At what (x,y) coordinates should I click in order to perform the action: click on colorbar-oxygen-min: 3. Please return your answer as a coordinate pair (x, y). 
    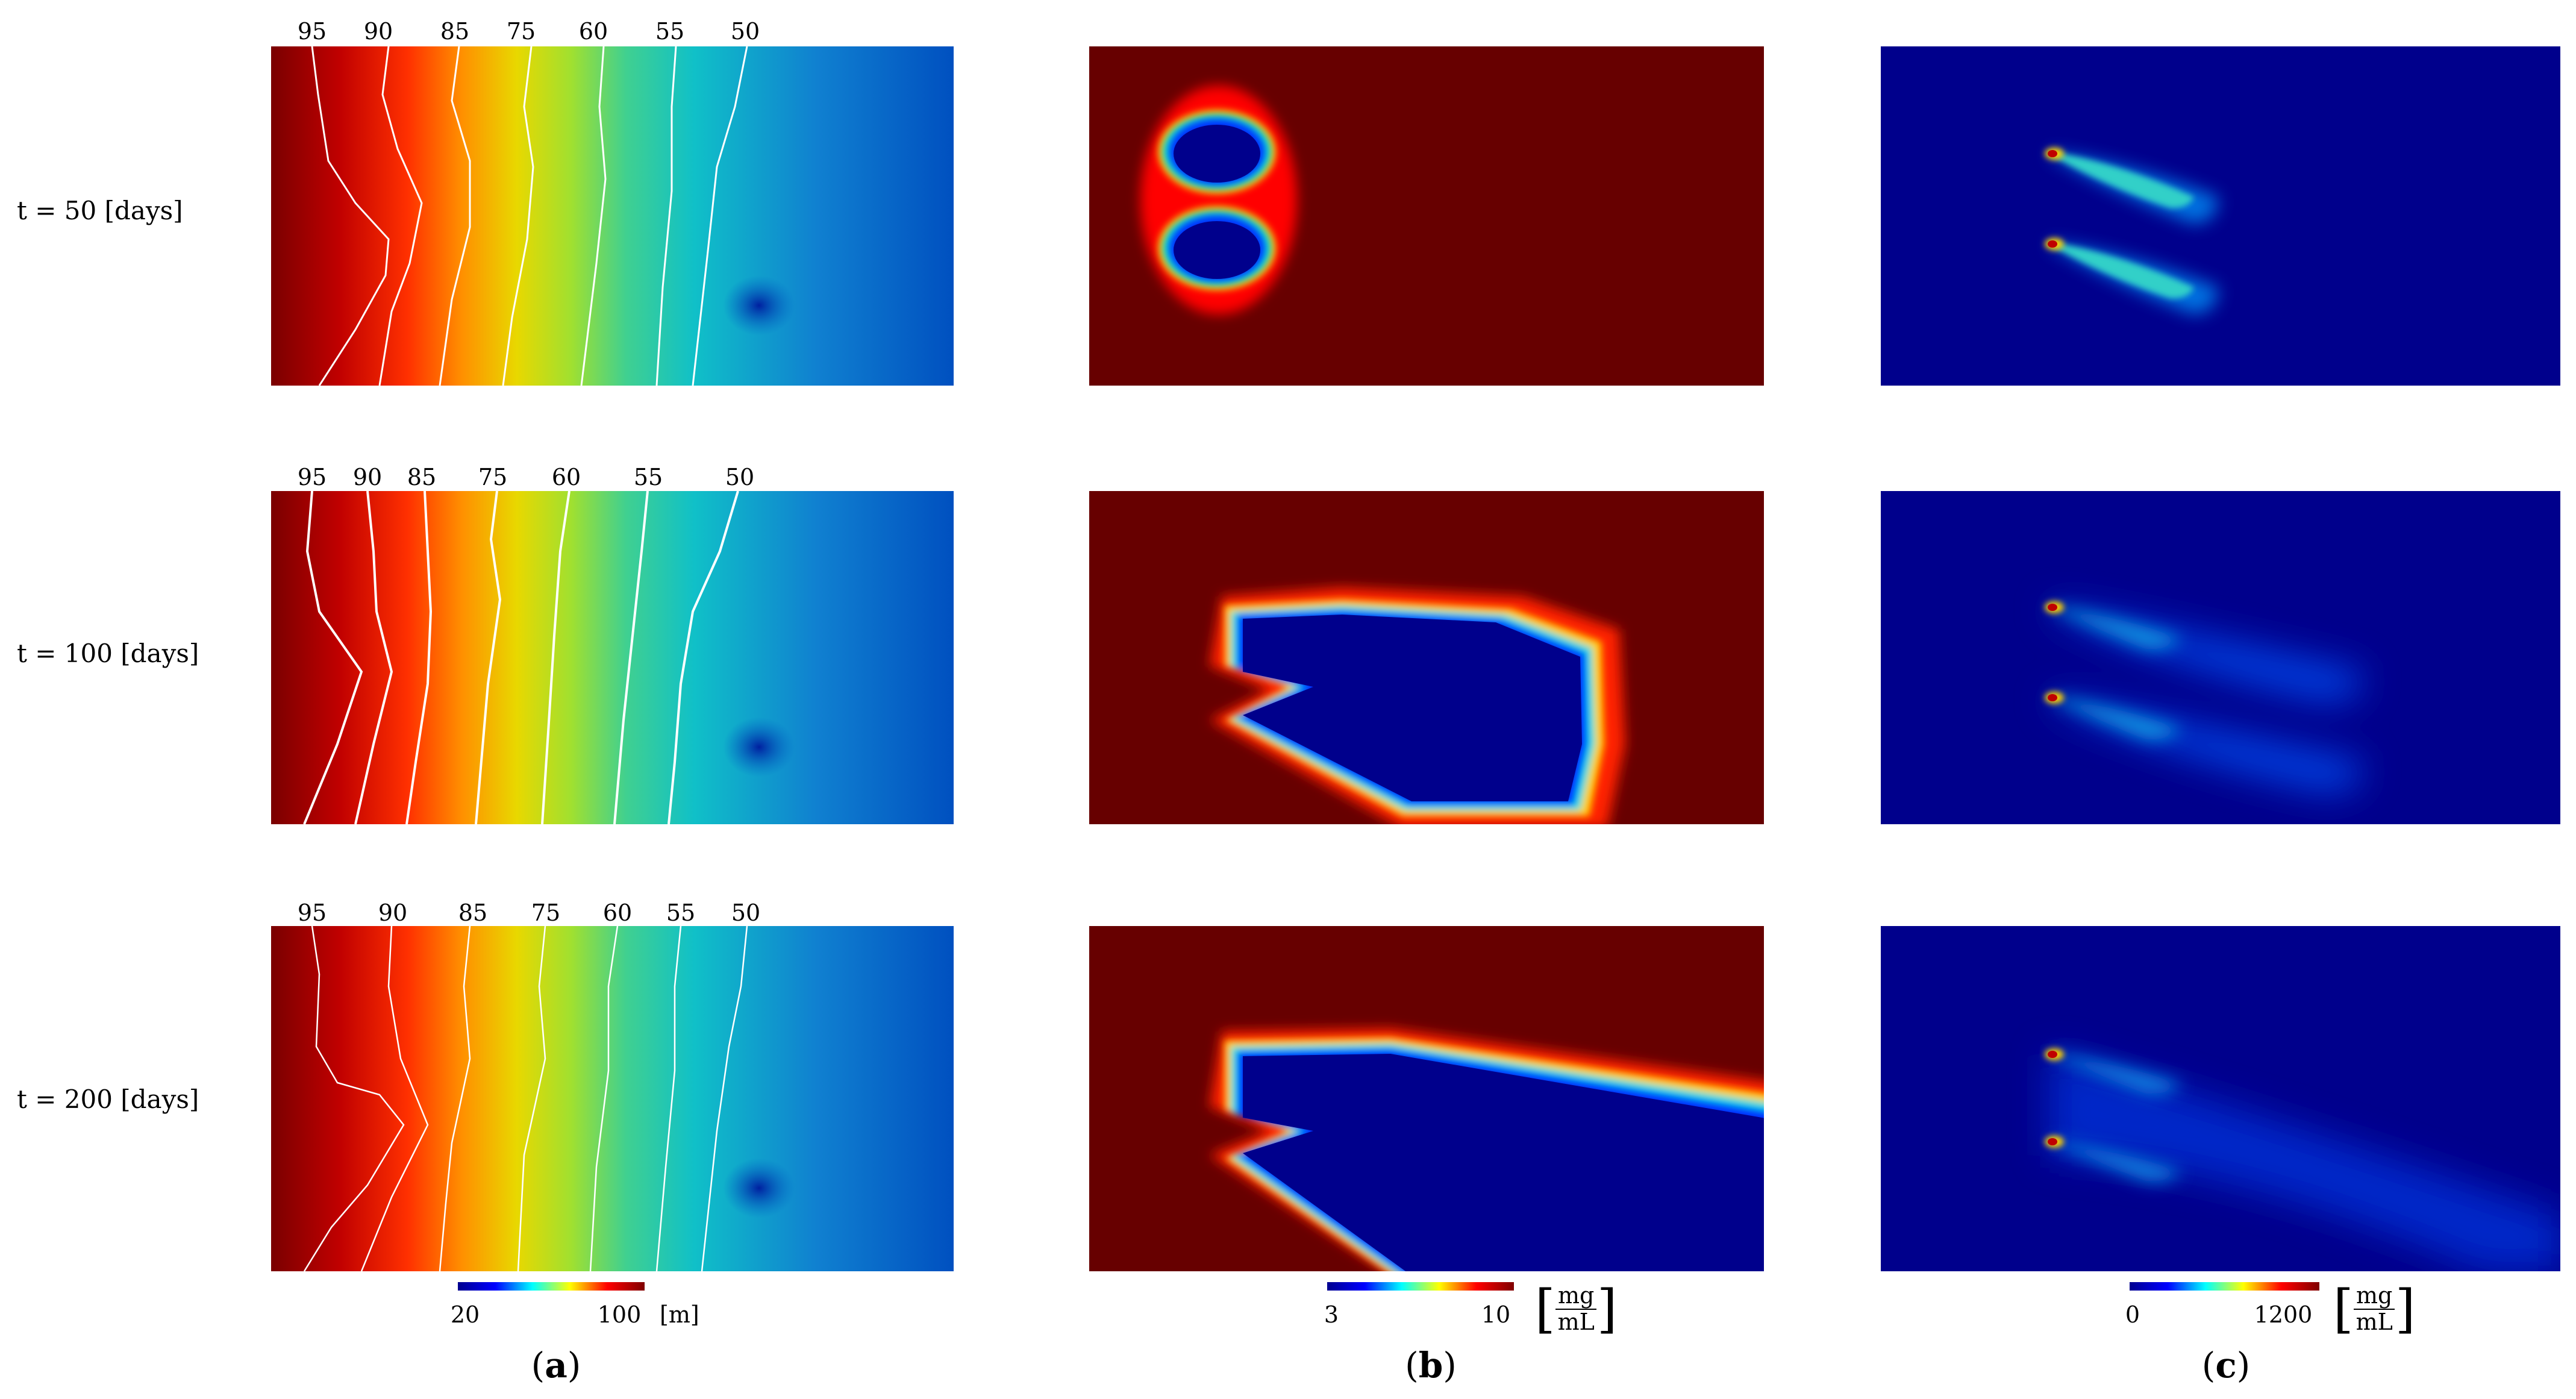
    Looking at the image, I should click on (1331, 1314).